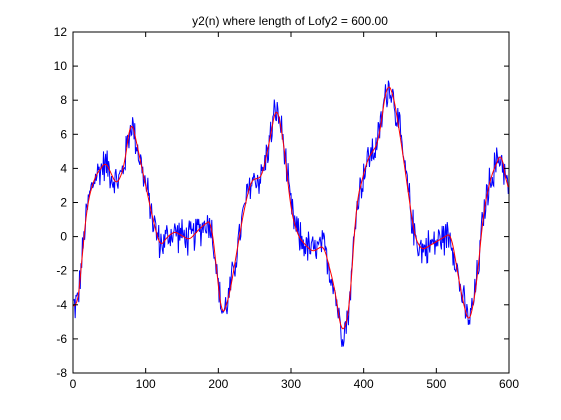  I want to click on x-tick-label: 400, so click(364, 384).